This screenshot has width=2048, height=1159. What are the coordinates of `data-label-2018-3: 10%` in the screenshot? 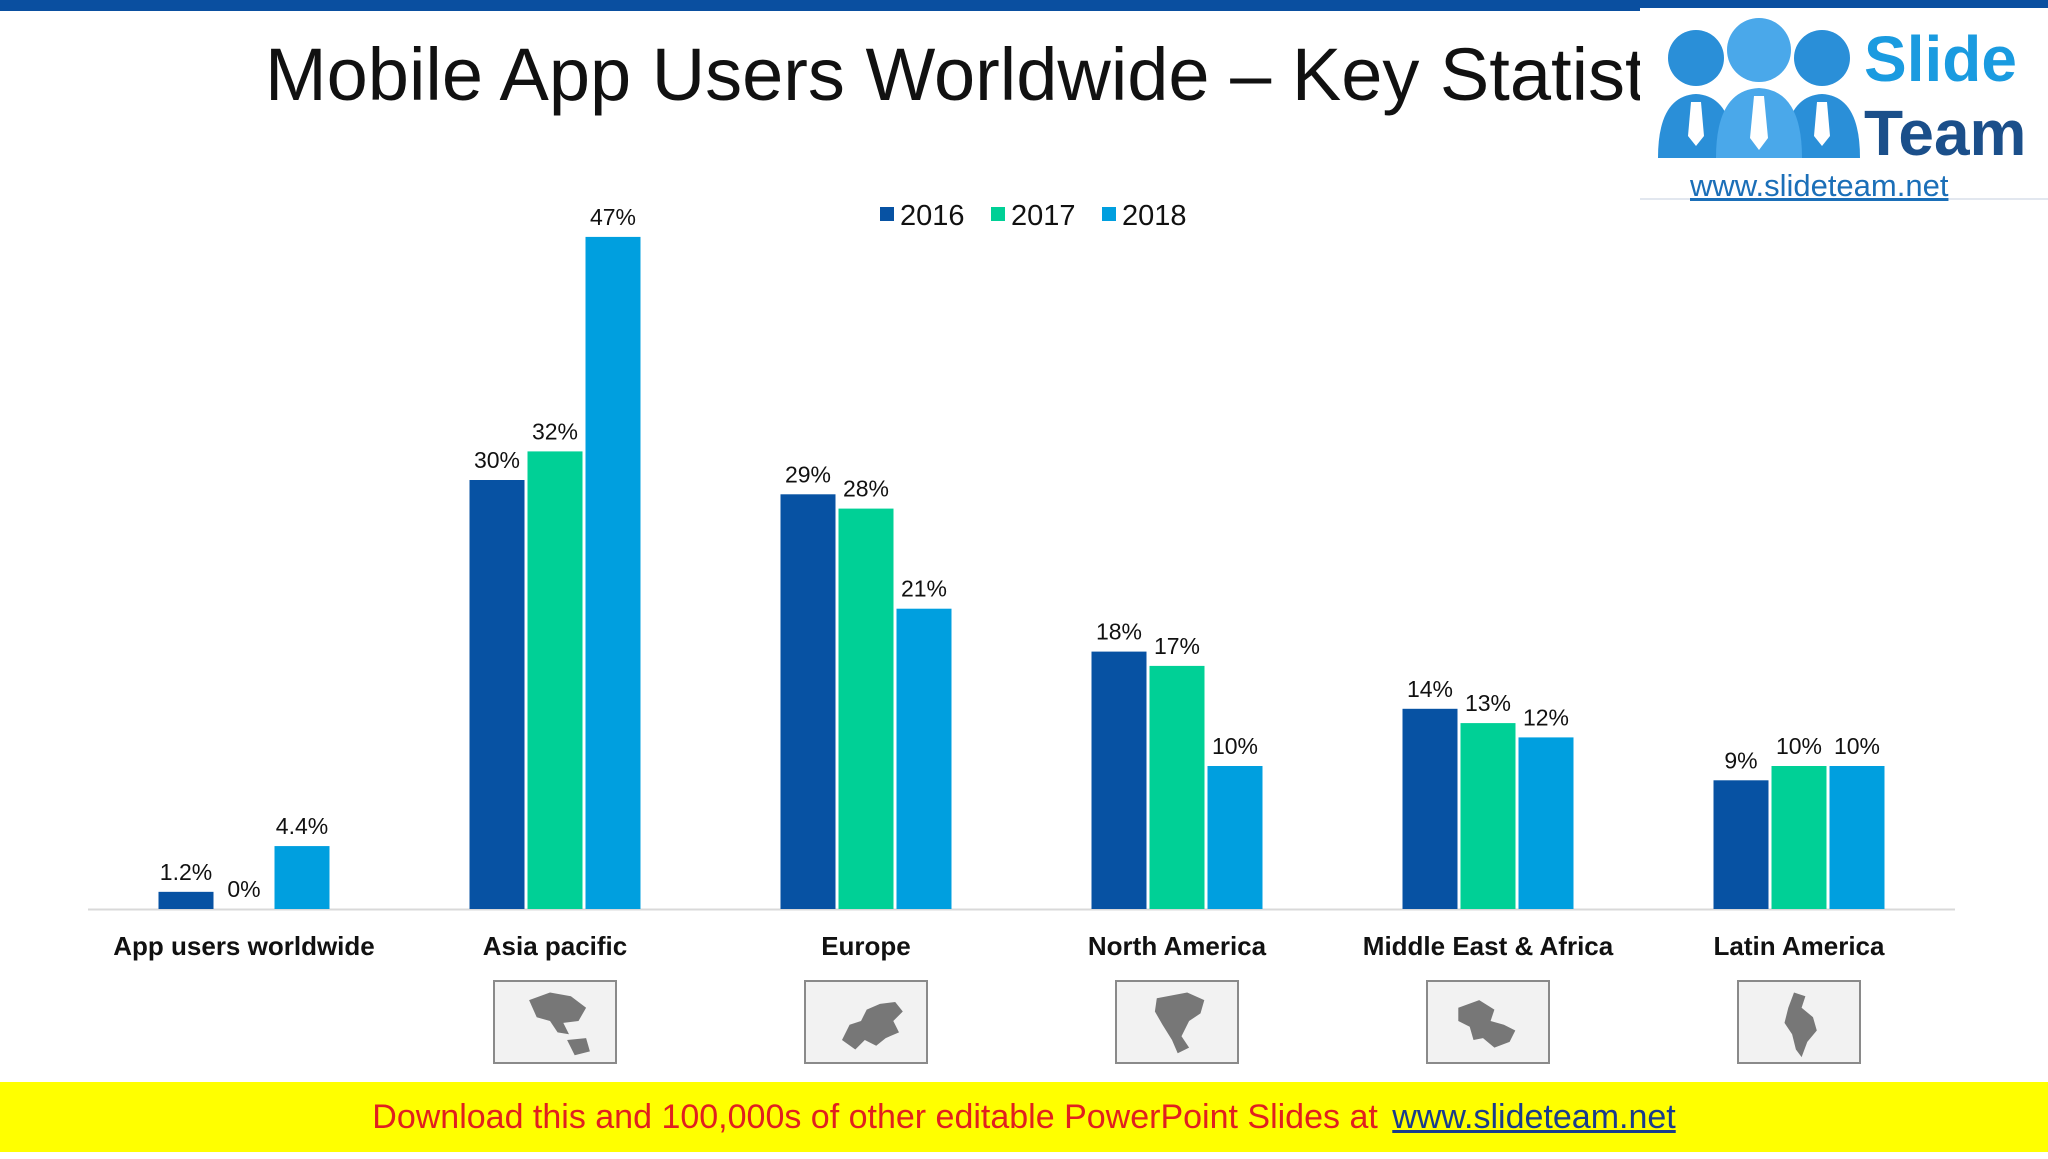 It's located at (1235, 746).